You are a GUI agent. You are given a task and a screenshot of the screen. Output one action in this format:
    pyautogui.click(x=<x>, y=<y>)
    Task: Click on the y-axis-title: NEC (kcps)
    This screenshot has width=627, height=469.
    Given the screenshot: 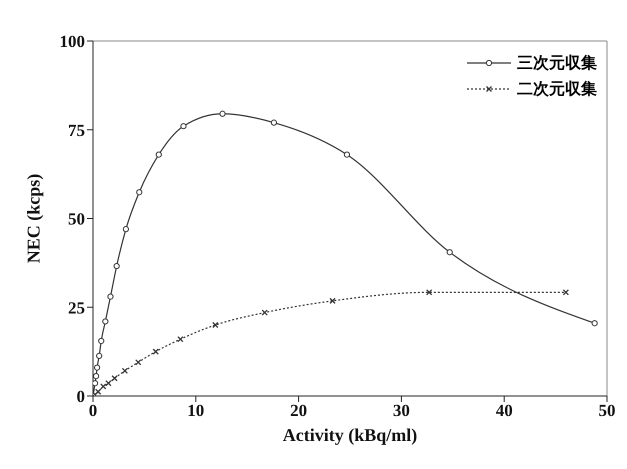 What is the action you would take?
    pyautogui.click(x=33, y=219)
    